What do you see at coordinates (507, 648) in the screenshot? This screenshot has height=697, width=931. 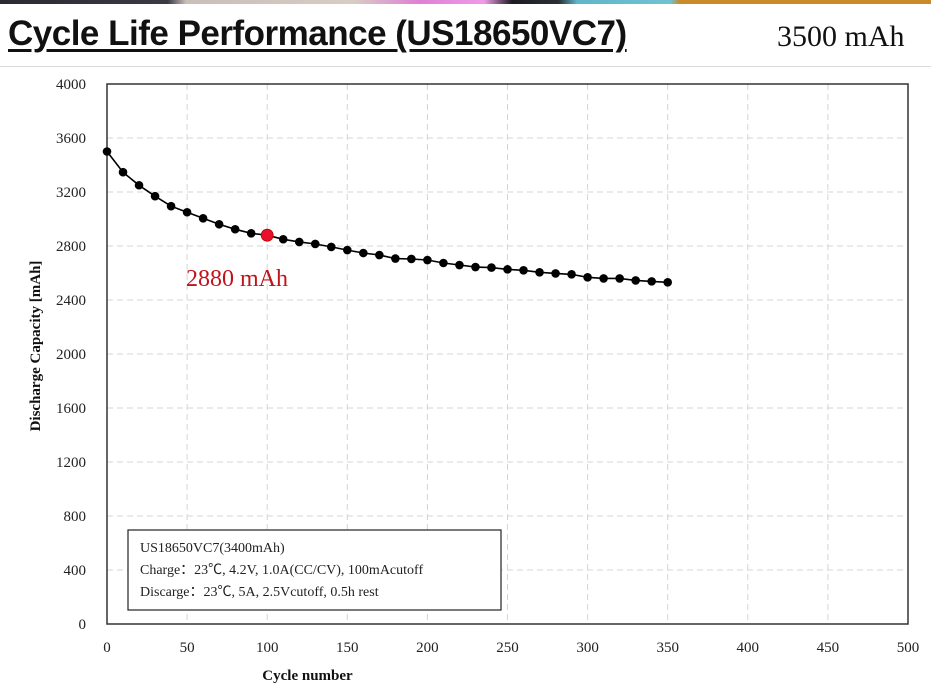 I see `x-tick-label: 250` at bounding box center [507, 648].